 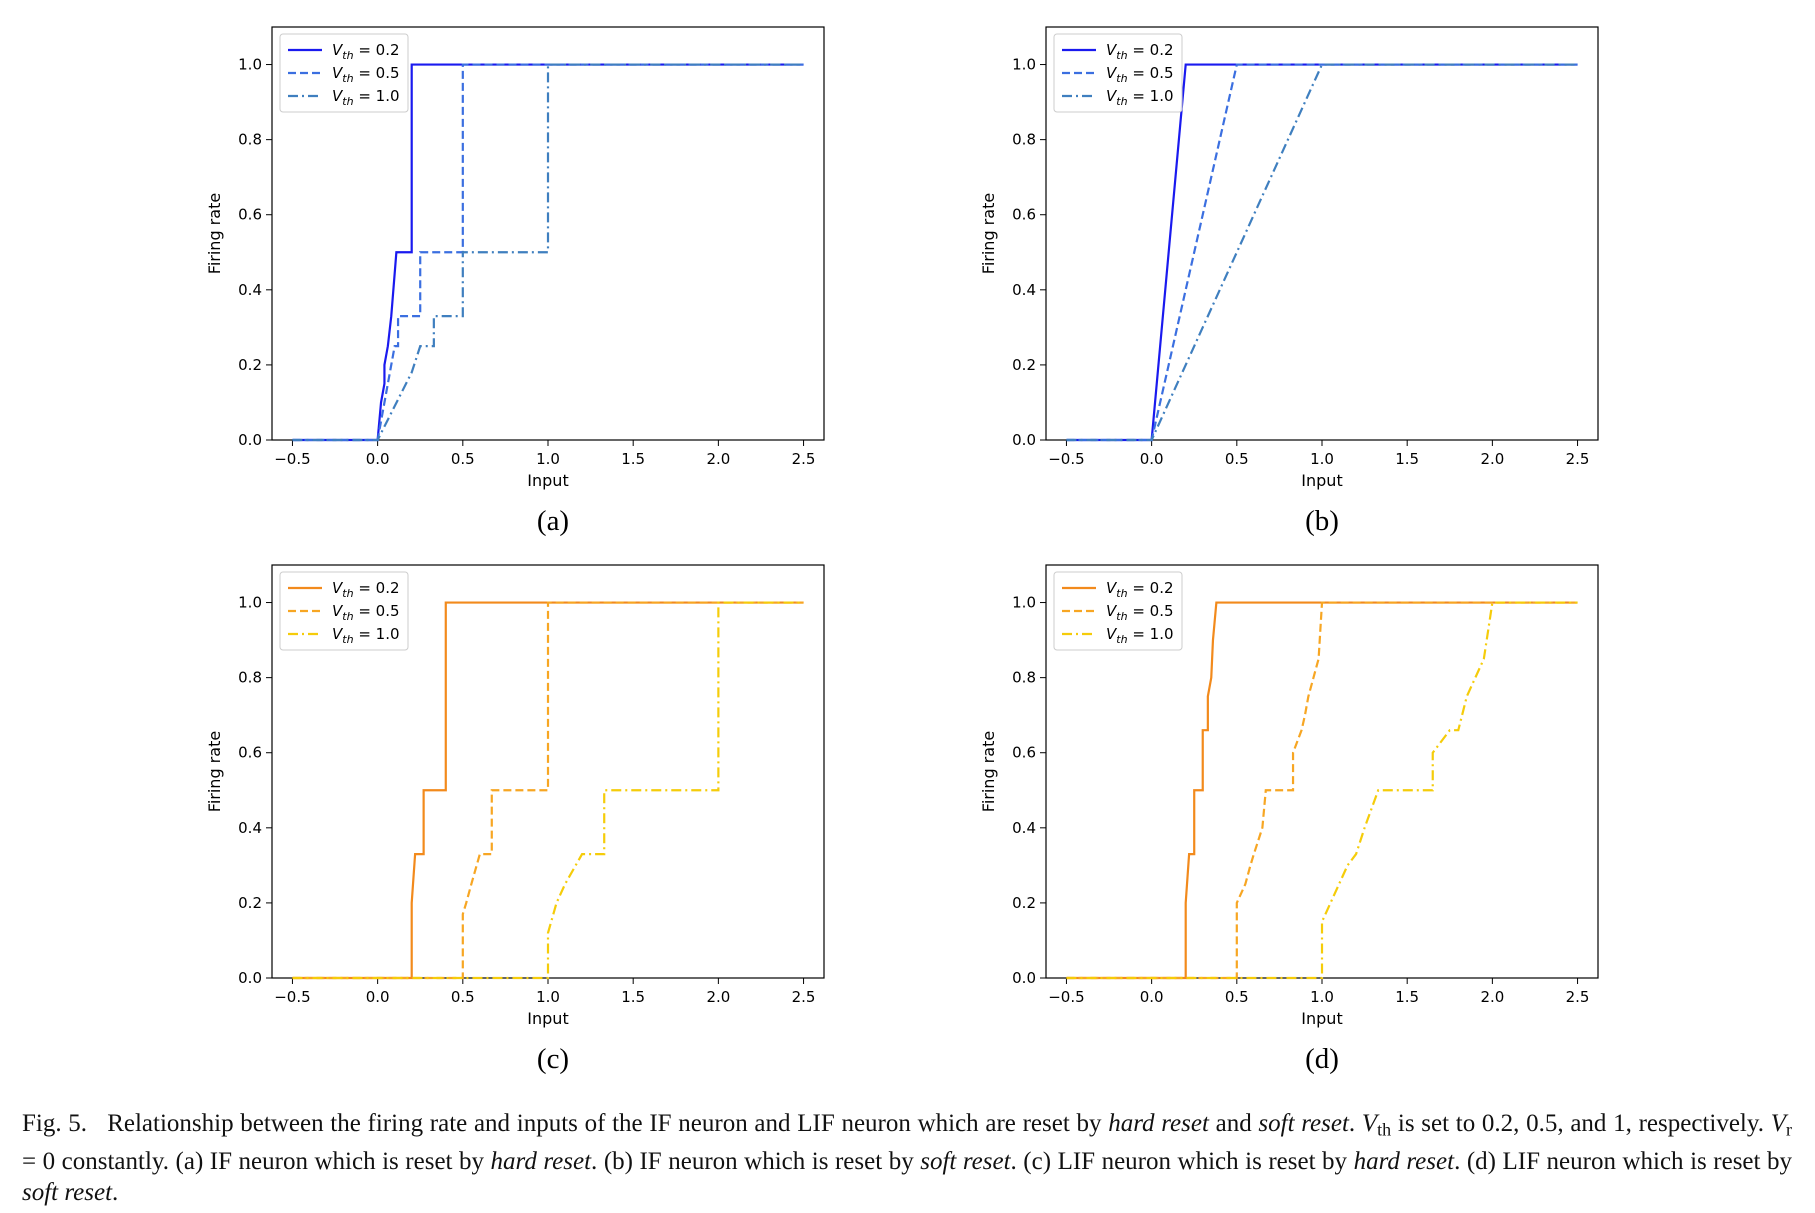 What do you see at coordinates (1303, 1123) in the screenshot?
I see `caption-soft-reset: soft reset` at bounding box center [1303, 1123].